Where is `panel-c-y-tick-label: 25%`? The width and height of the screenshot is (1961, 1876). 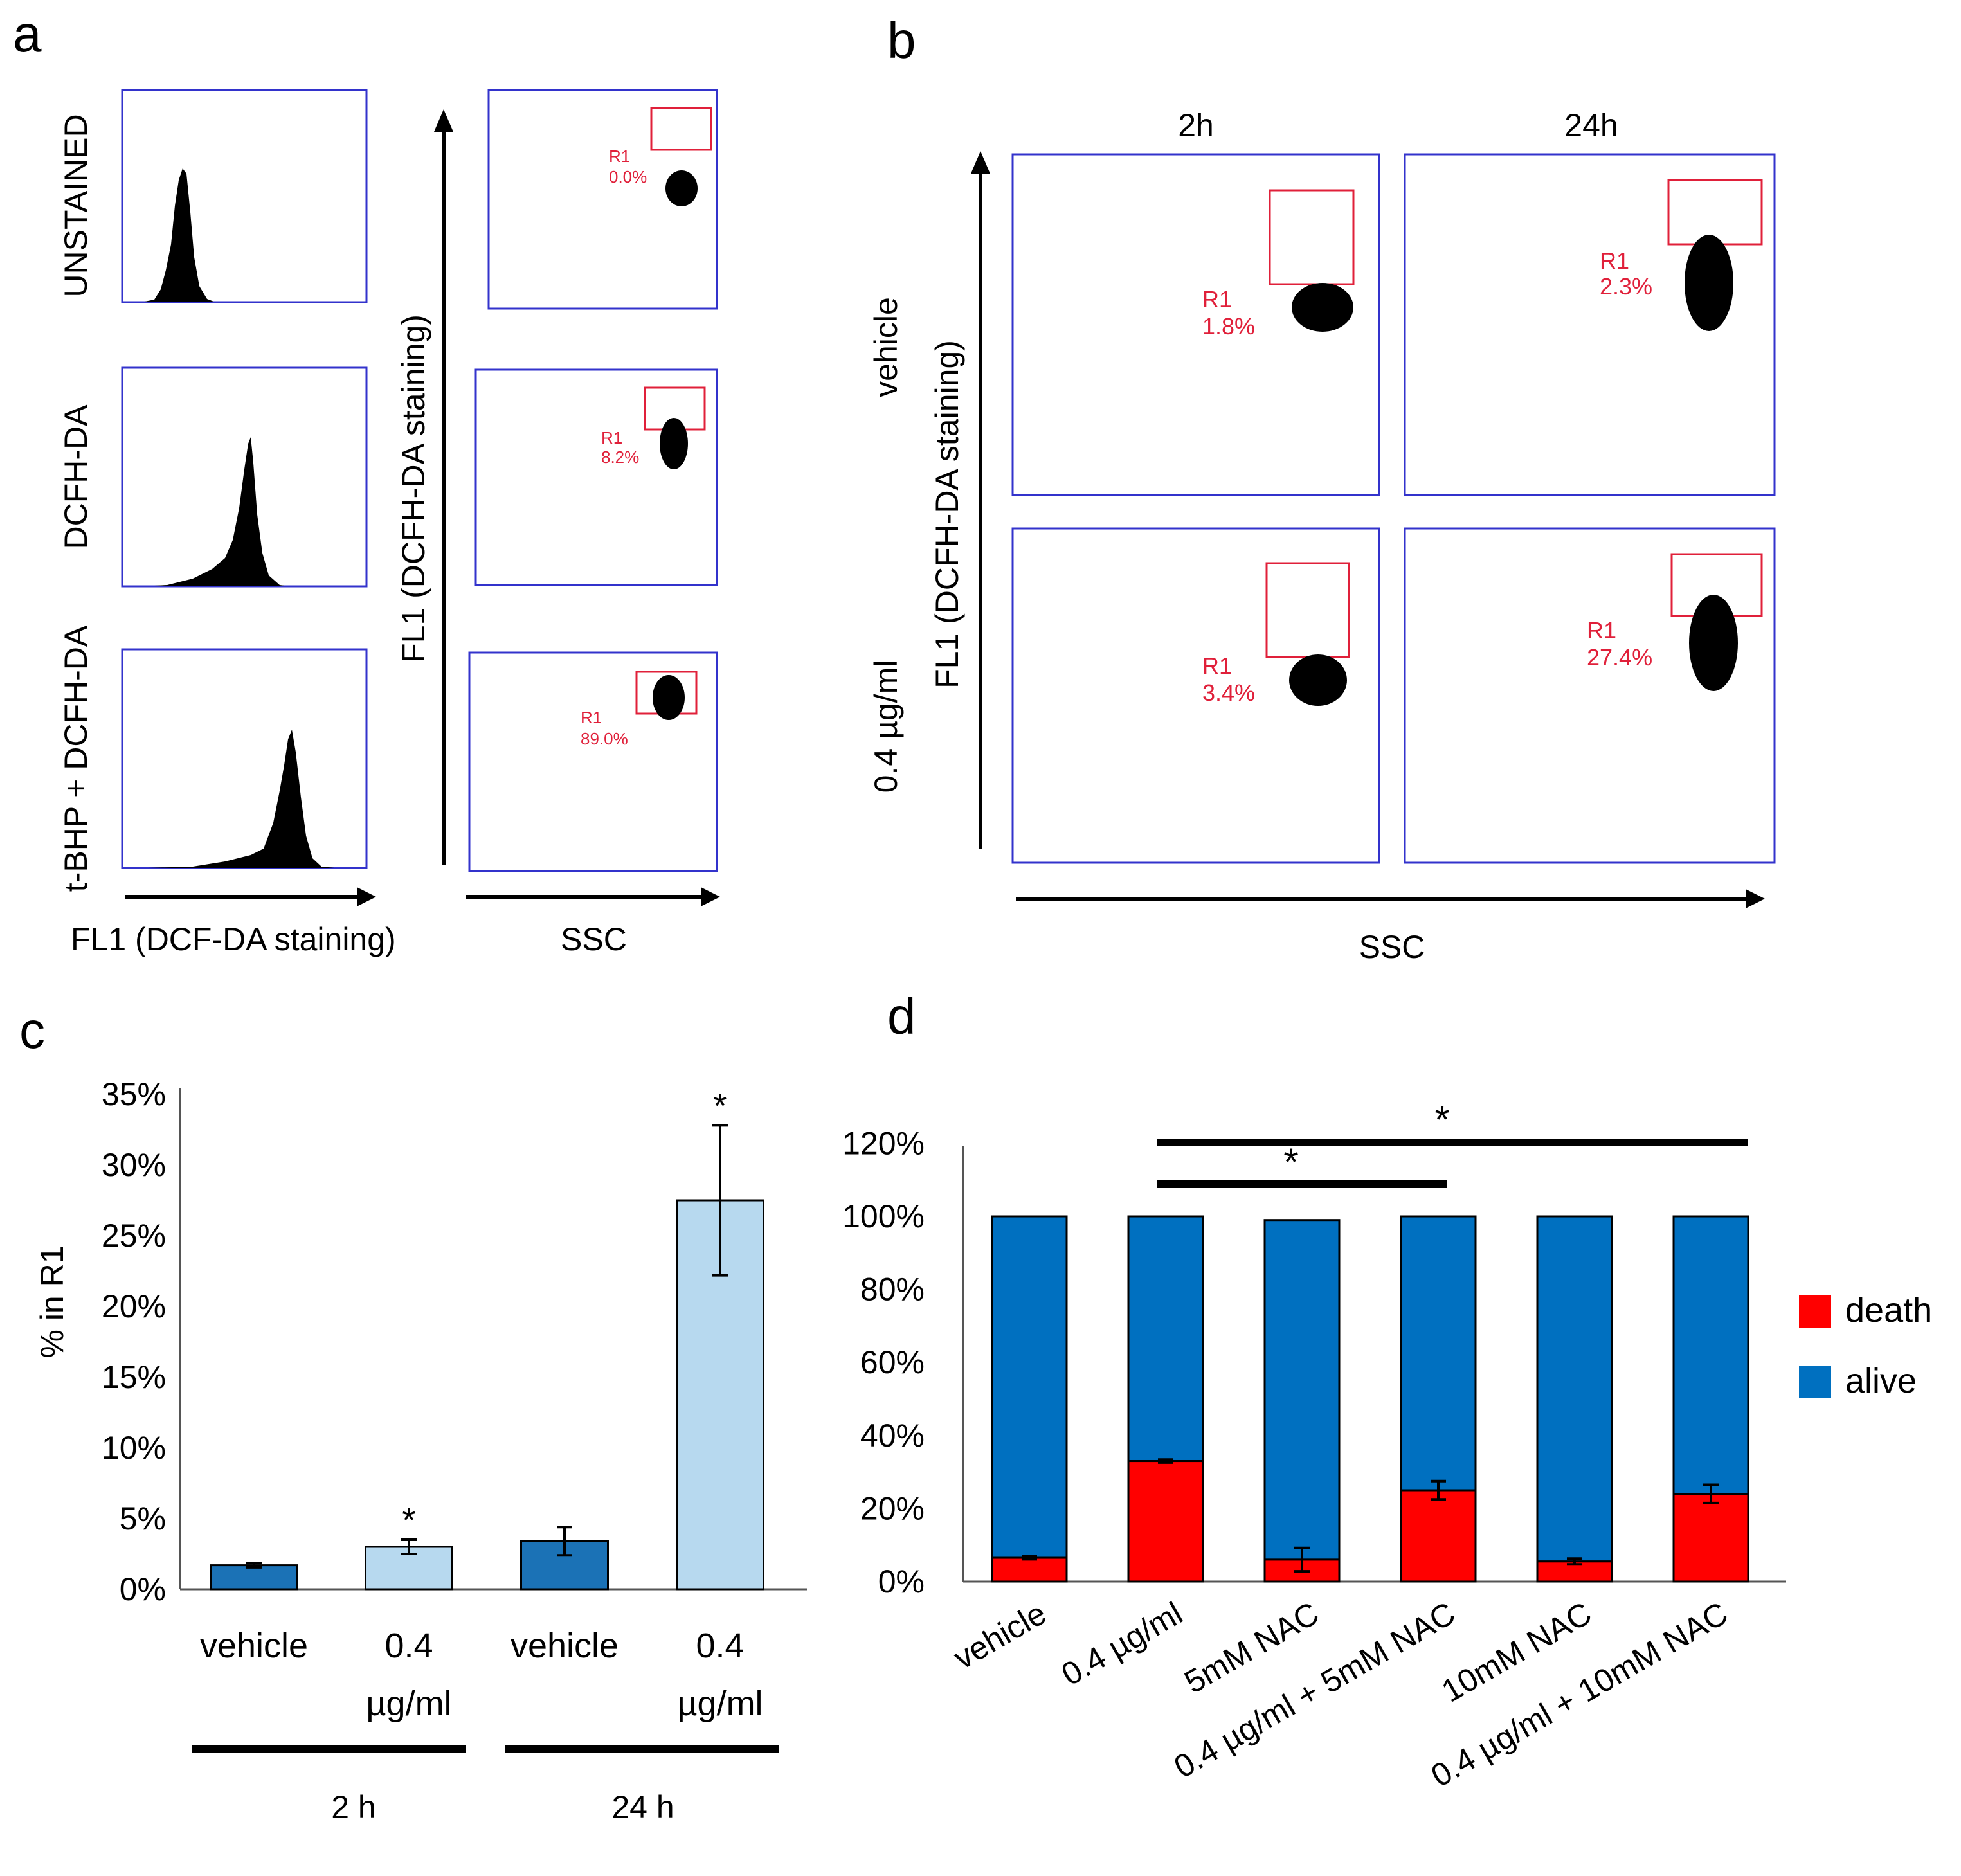
panel-c-y-tick-label: 25% is located at coordinates (134, 1236).